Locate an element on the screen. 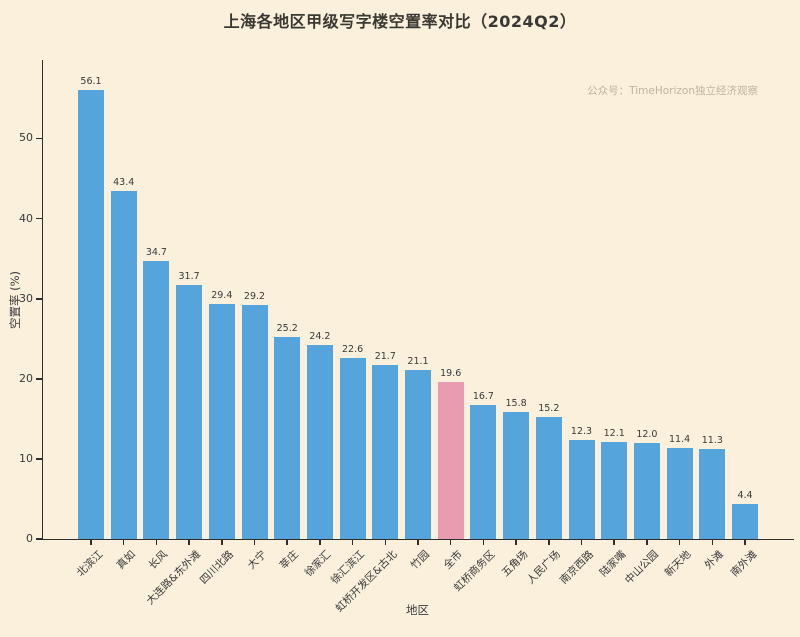 This screenshot has width=800, height=637. bar-value-label: 25.2 is located at coordinates (287, 329).